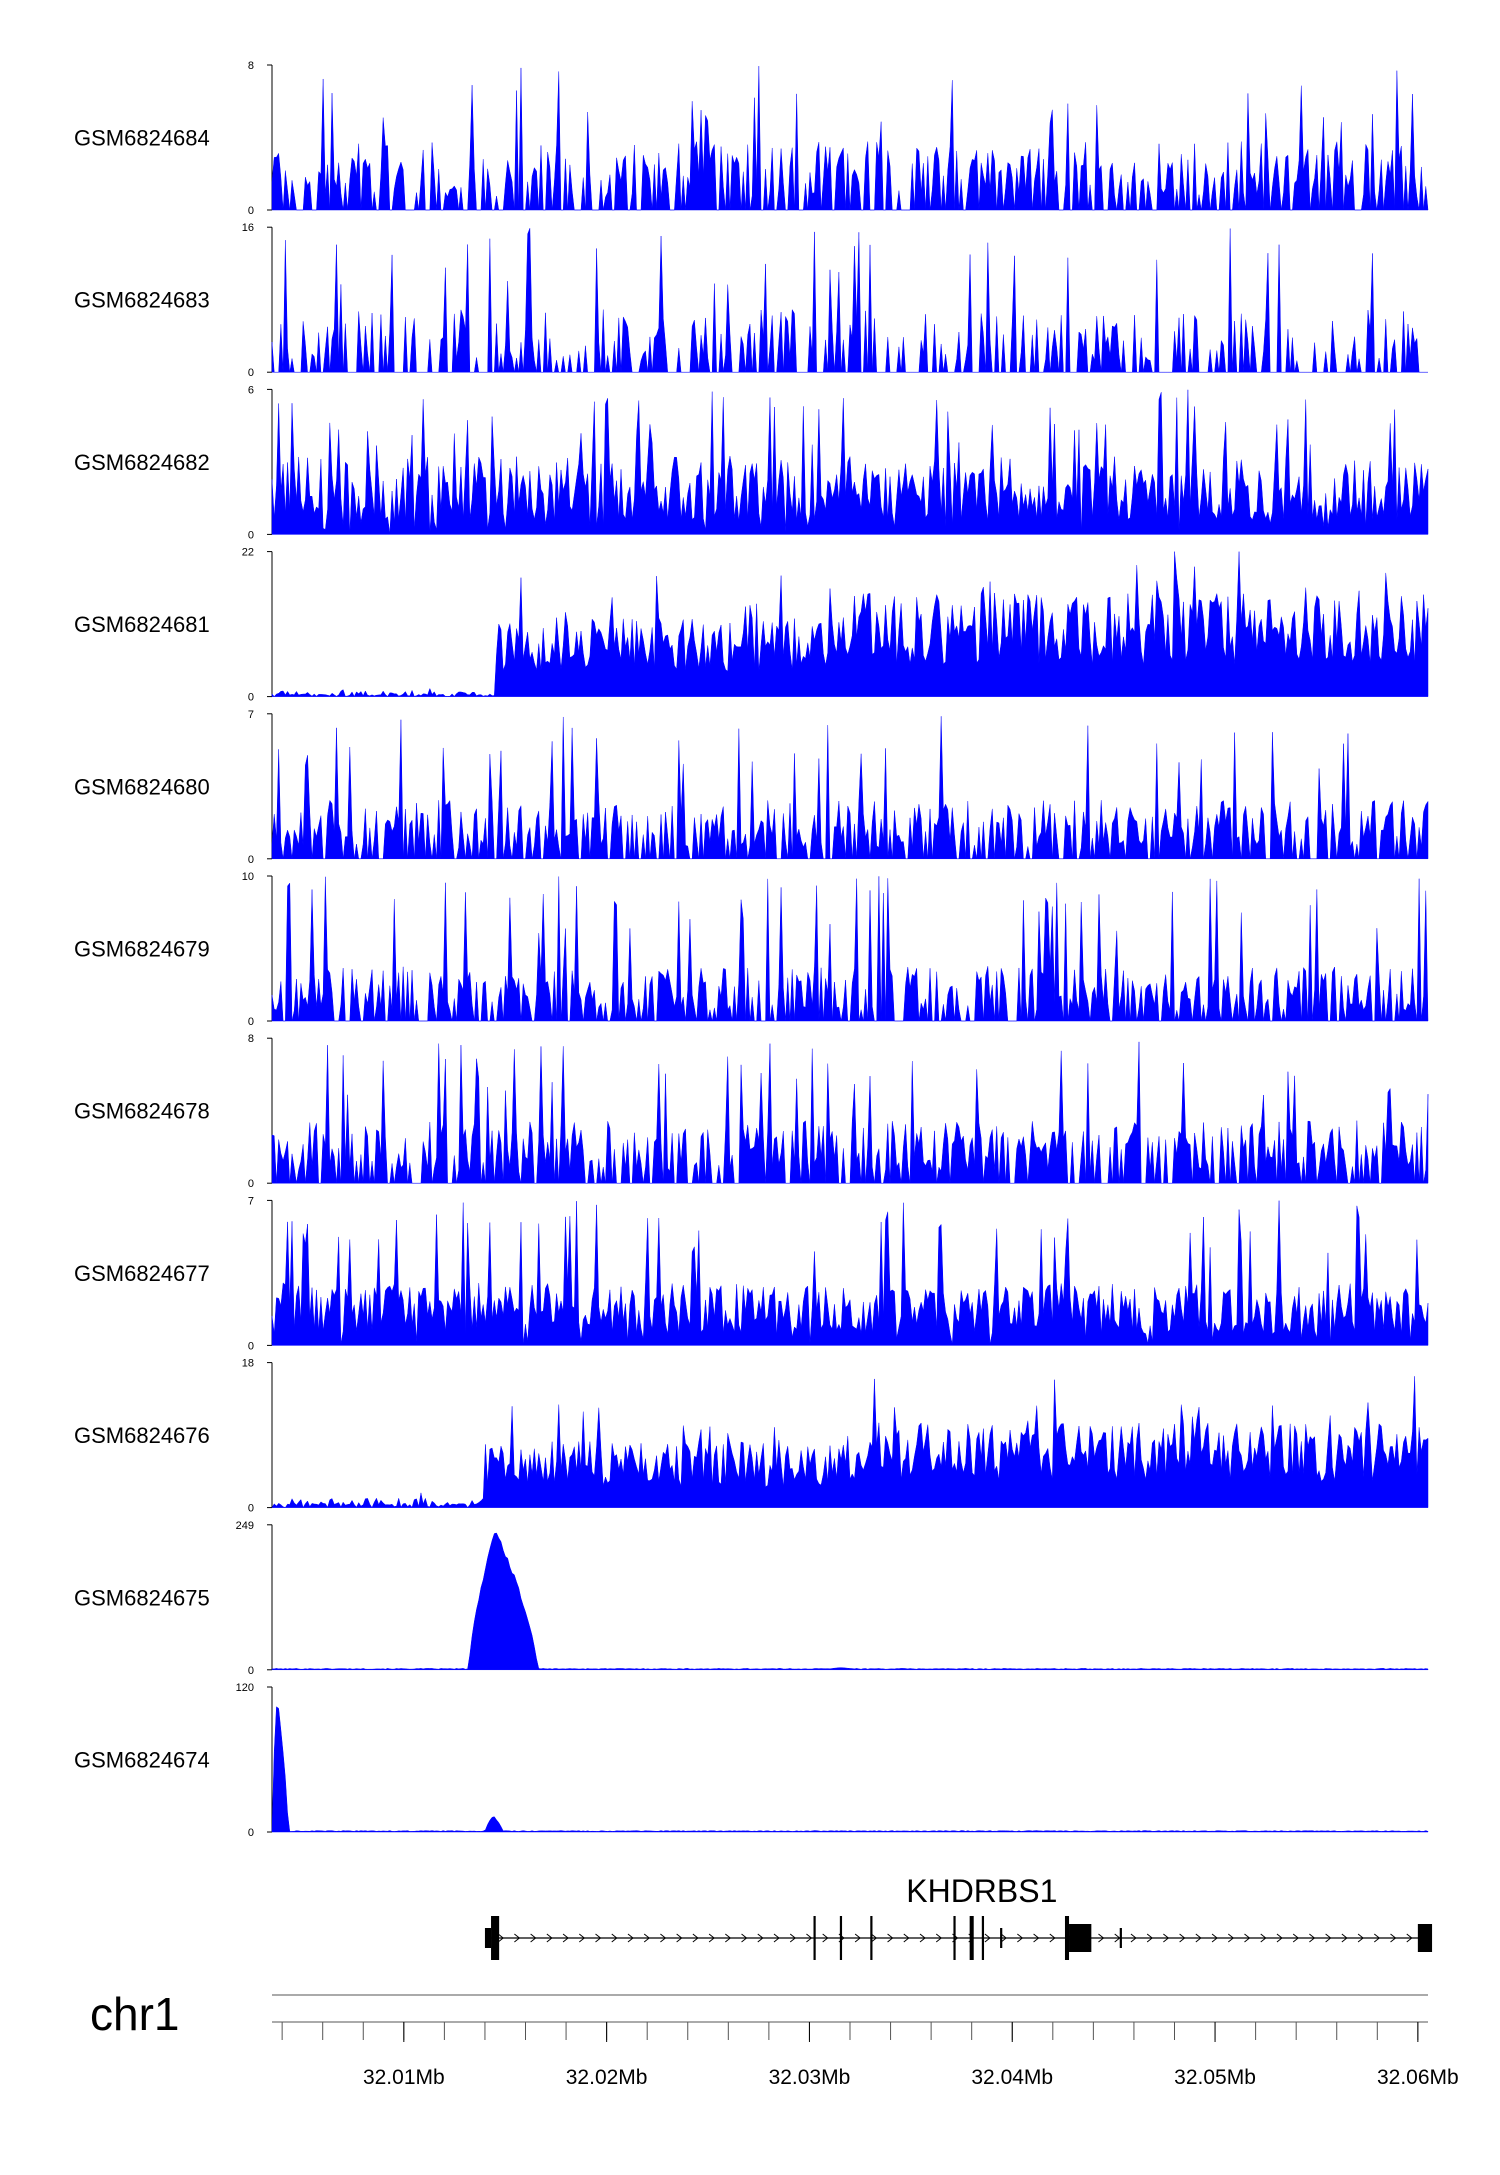 The width and height of the screenshot is (1500, 2175). Describe the element at coordinates (142, 1760) in the screenshot. I see `track-label: GSM6824674` at that location.